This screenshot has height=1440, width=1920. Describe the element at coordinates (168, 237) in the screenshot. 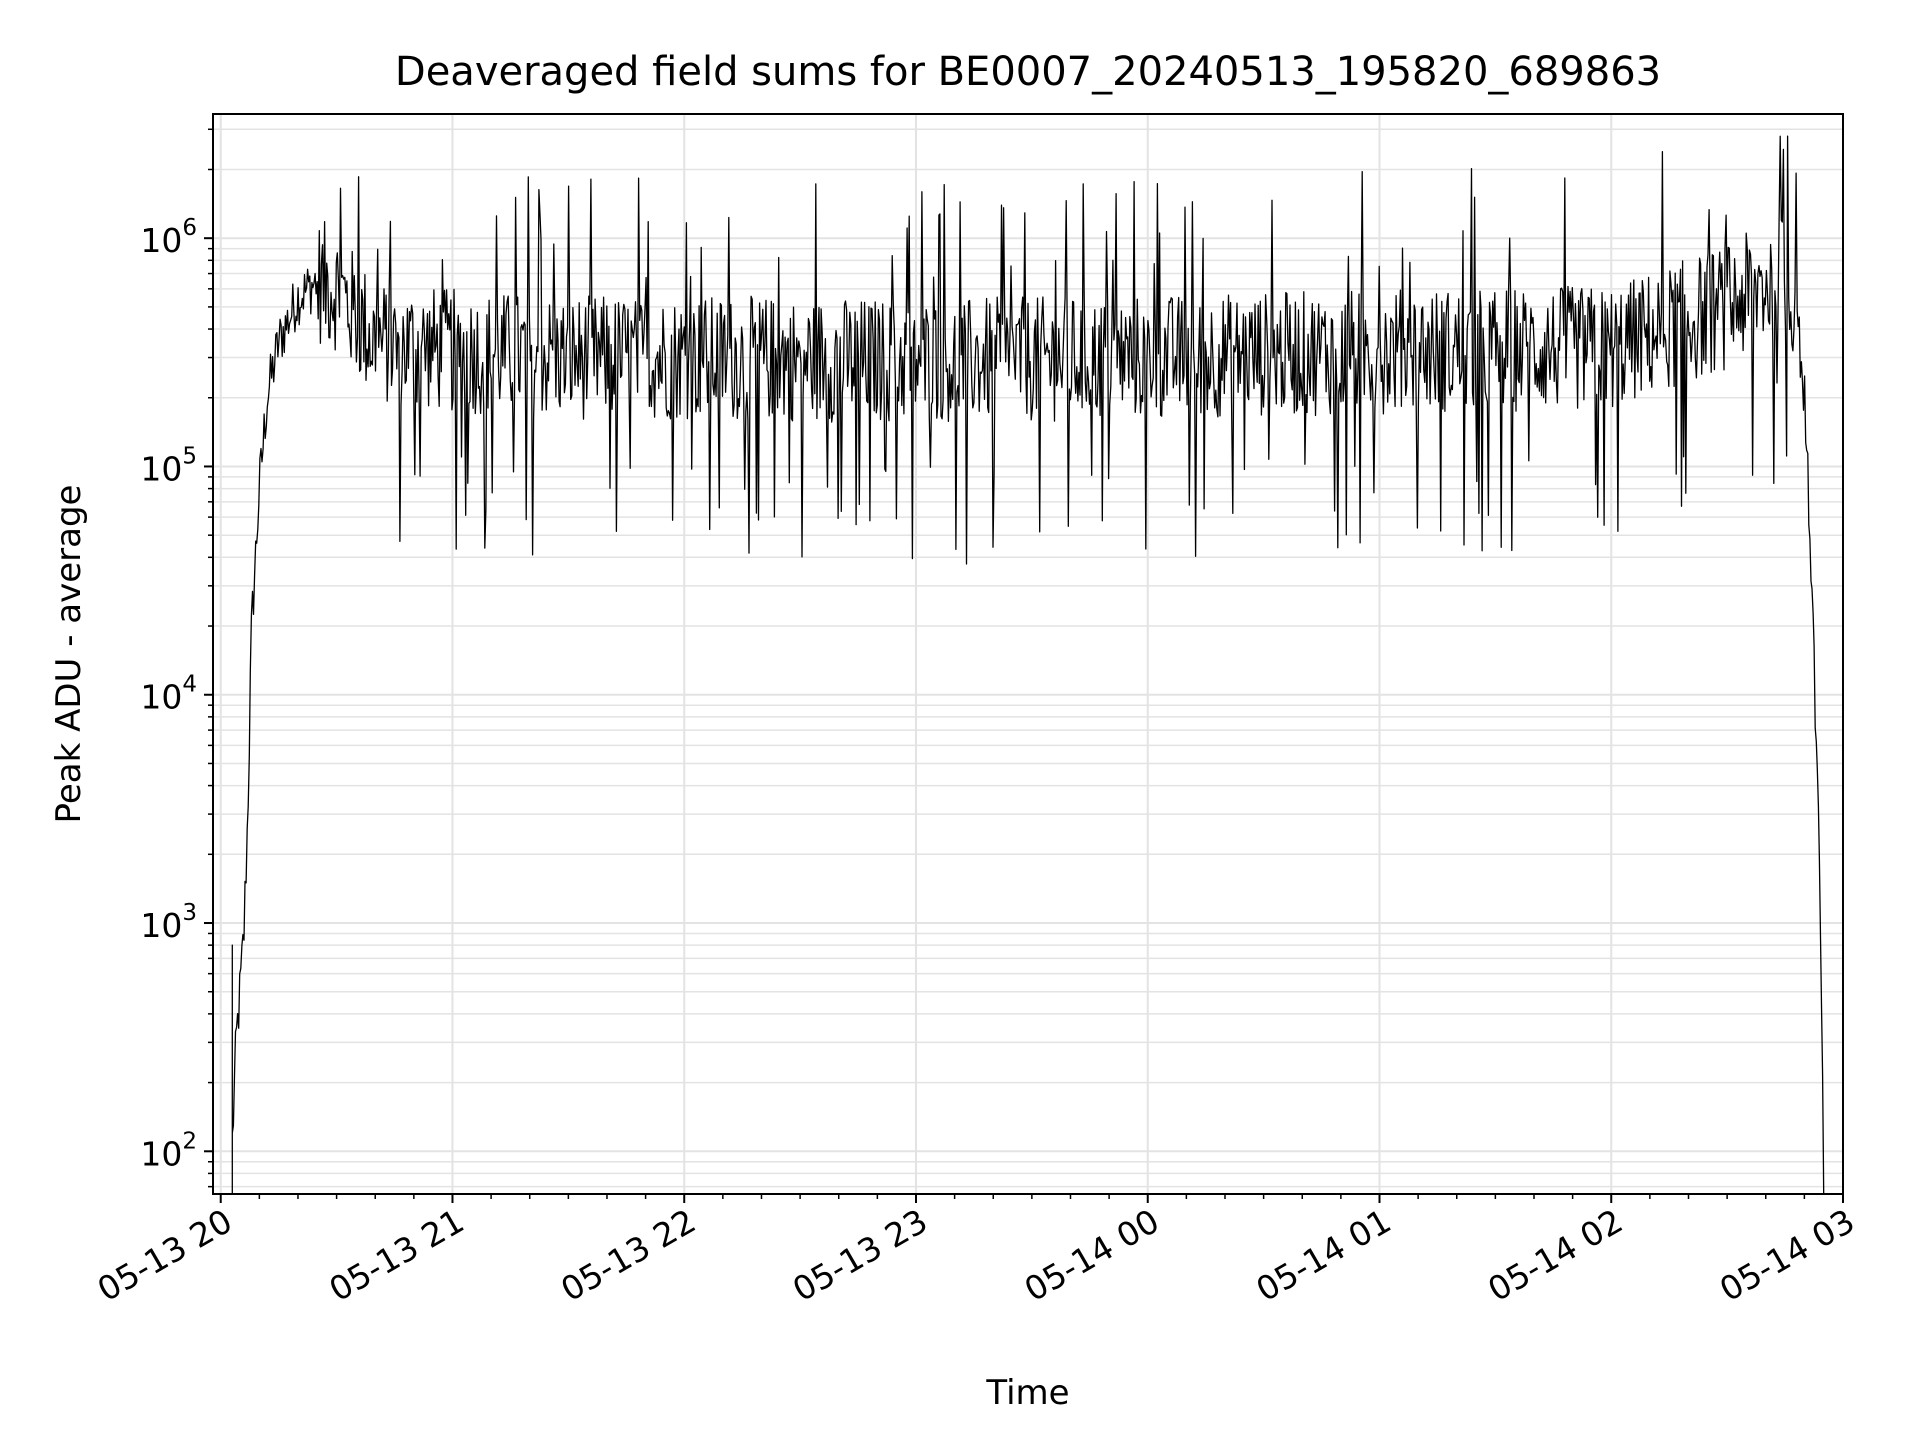

I see `y-tick-label: 10⁶` at that location.